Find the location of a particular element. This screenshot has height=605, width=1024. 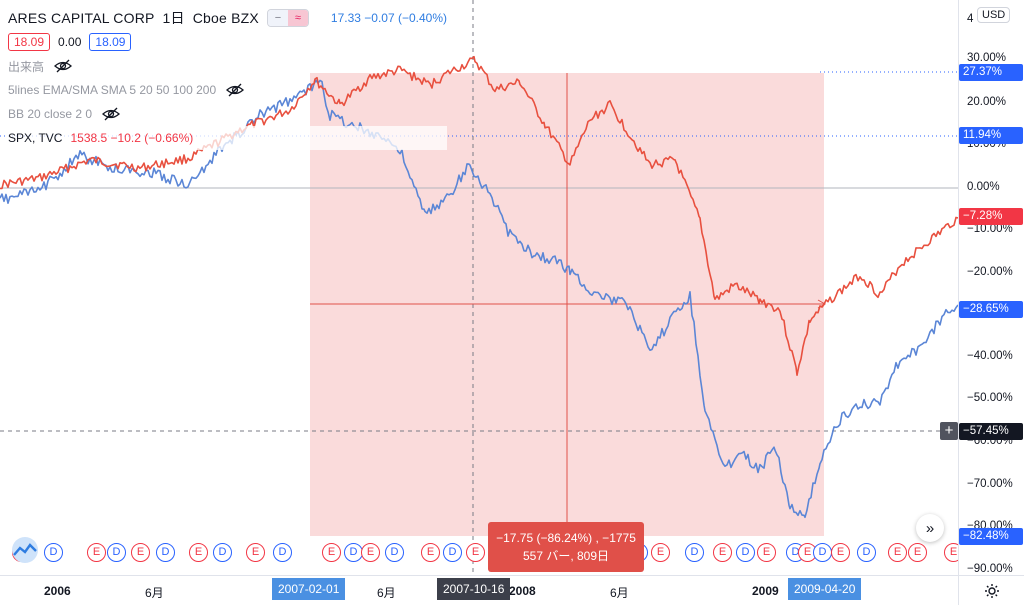

indicator-label: 出来高 is located at coordinates (26, 66).